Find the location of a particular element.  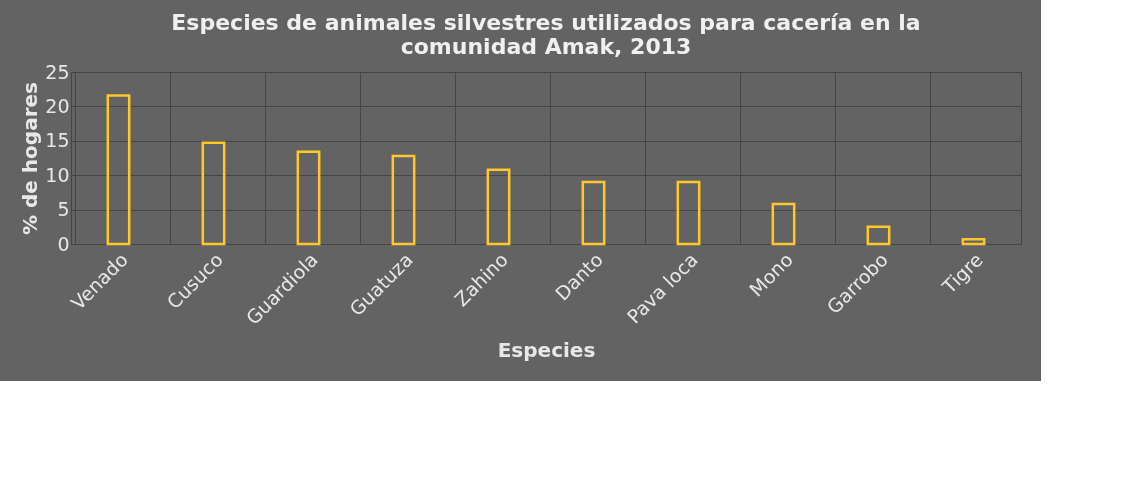

y-tick-label: 0 is located at coordinates (63, 243).